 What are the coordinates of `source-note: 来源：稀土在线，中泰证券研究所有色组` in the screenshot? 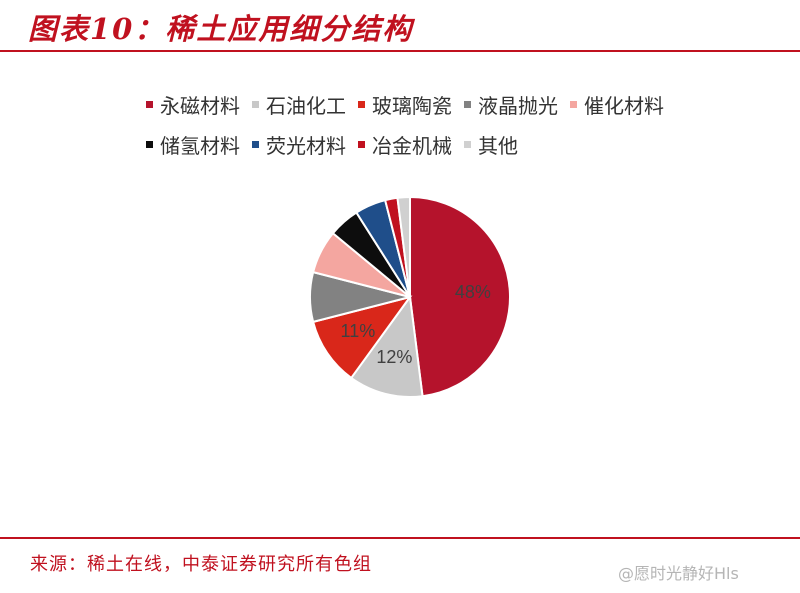 It's located at (201, 564).